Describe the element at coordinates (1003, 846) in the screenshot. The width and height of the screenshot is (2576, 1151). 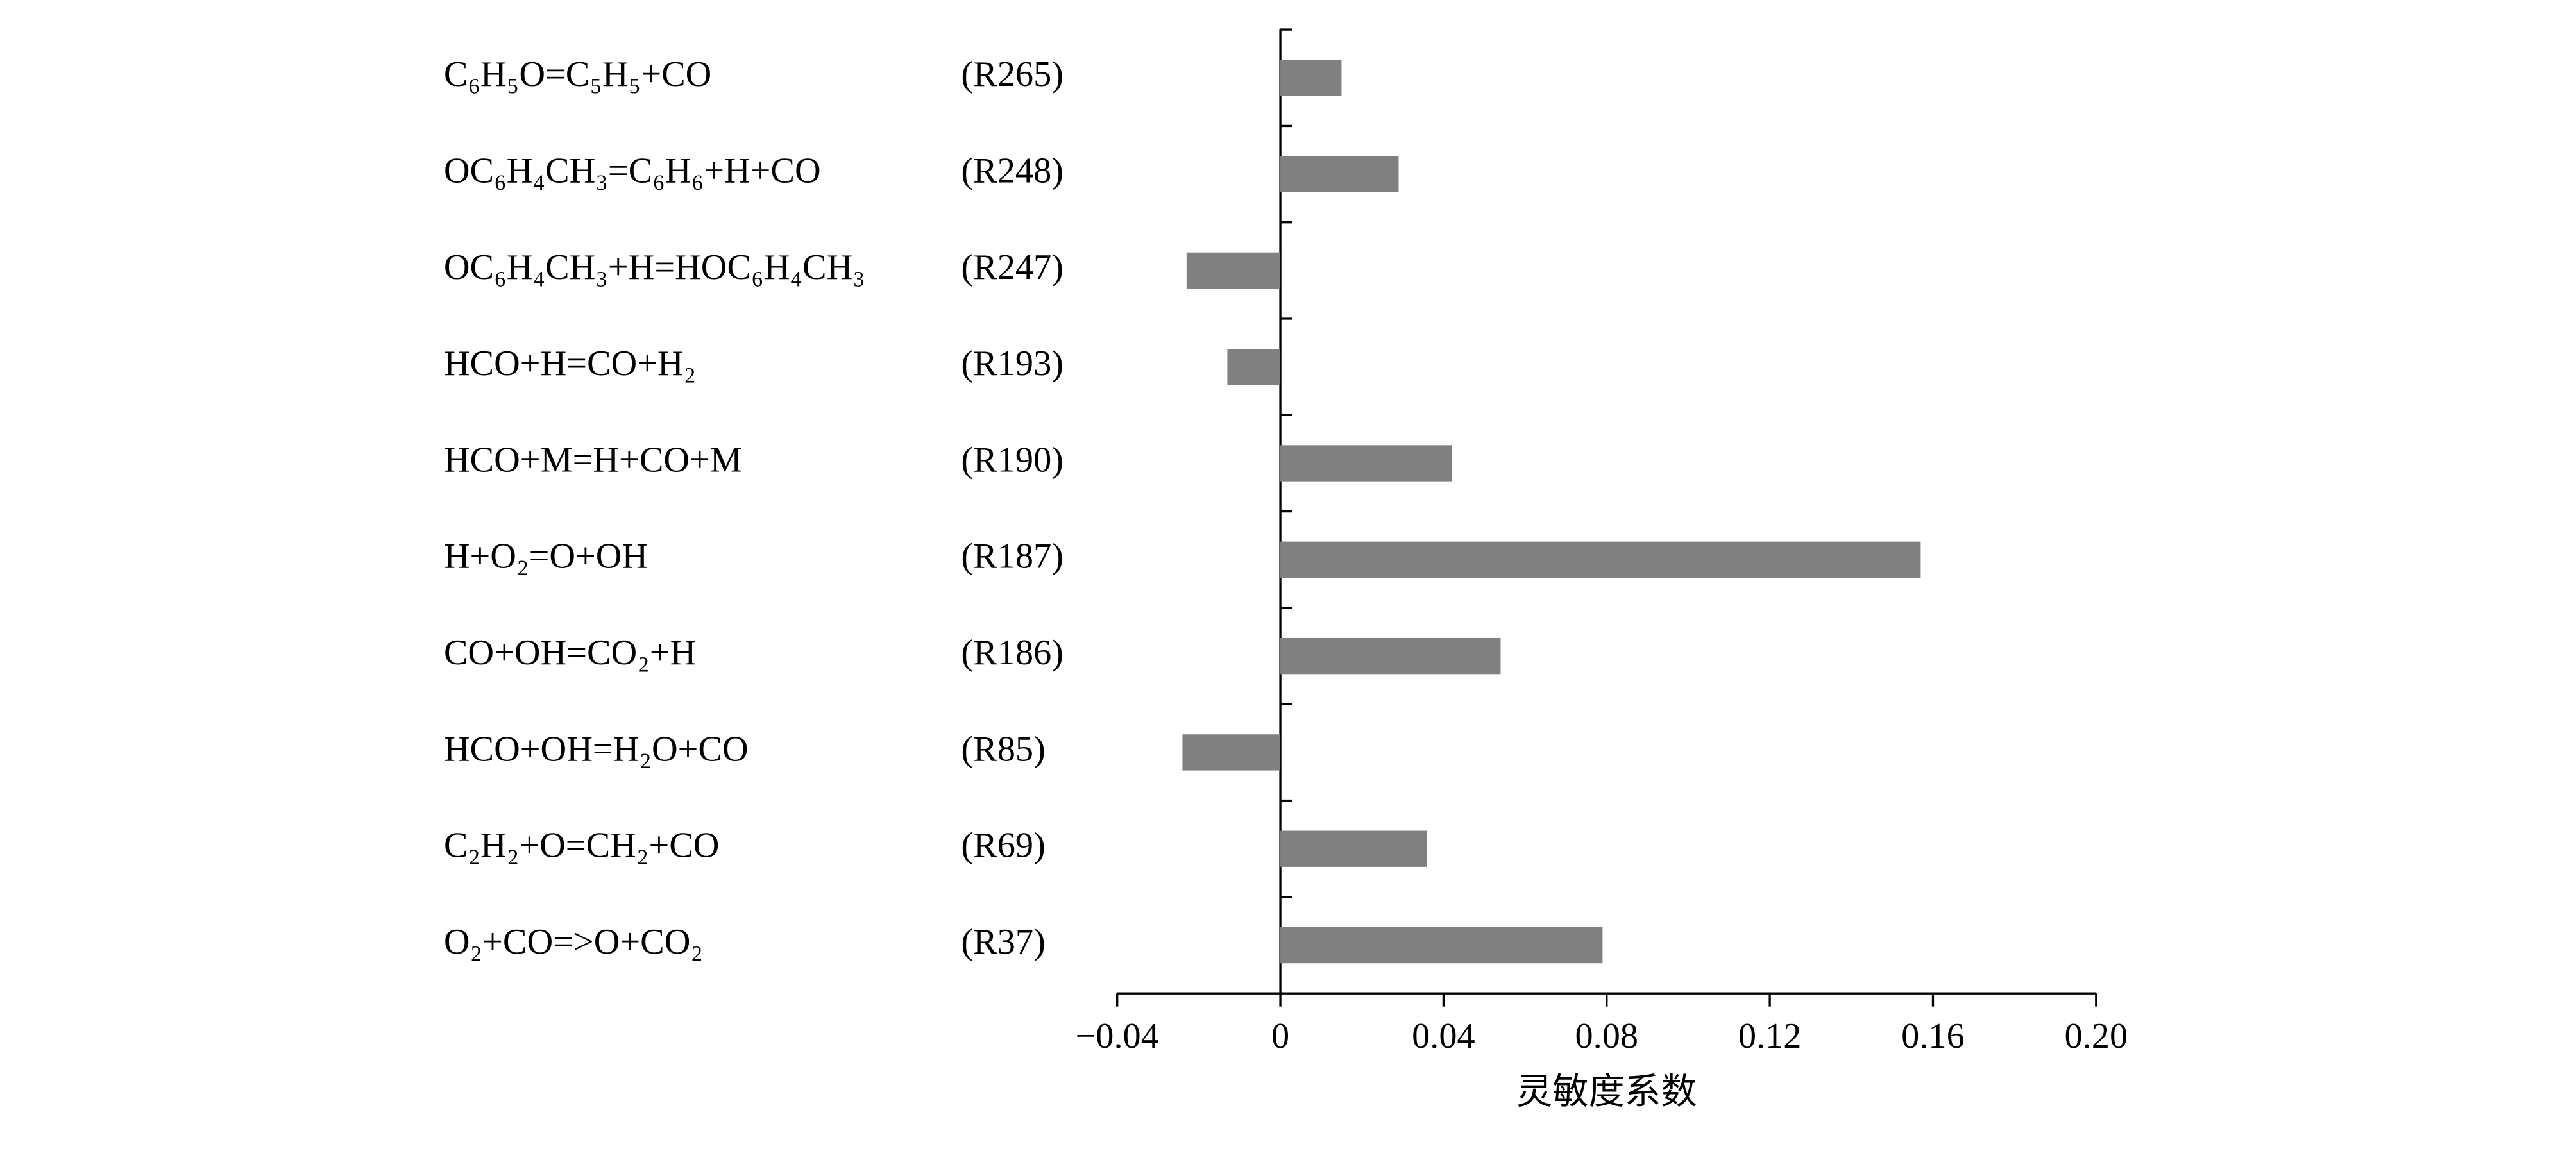
I see `reaction-id: (R69)` at that location.